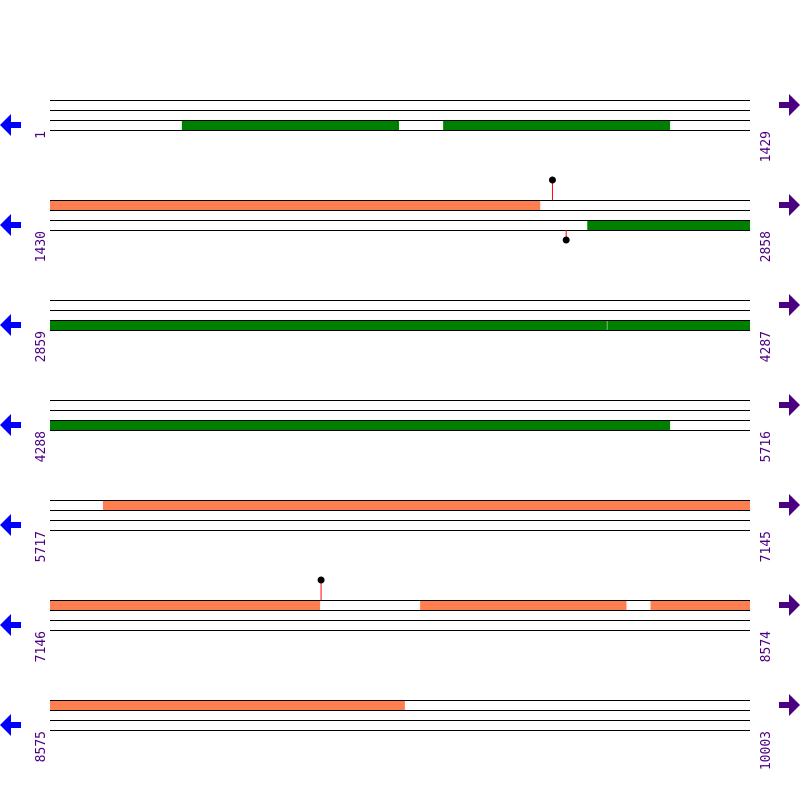  I want to click on end-position-label: 10003, so click(766, 750).